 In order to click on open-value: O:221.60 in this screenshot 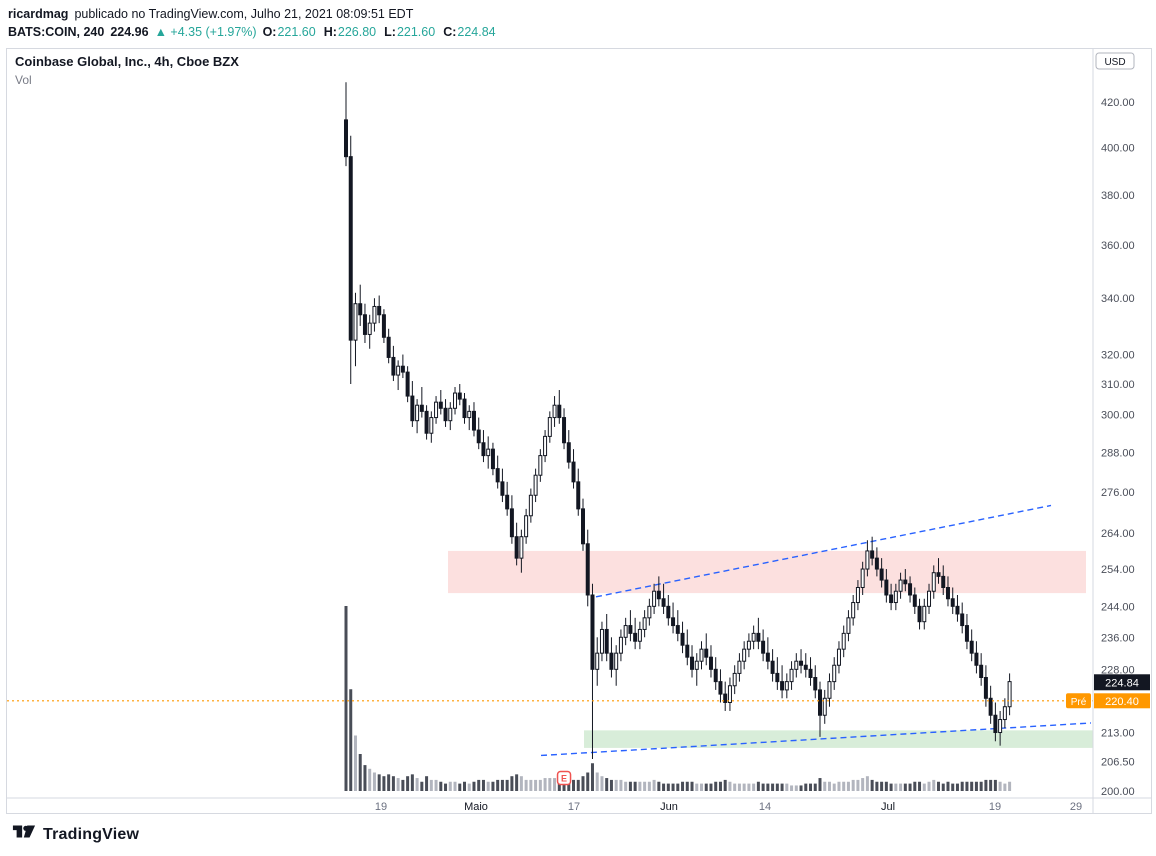, I will do `click(289, 32)`.